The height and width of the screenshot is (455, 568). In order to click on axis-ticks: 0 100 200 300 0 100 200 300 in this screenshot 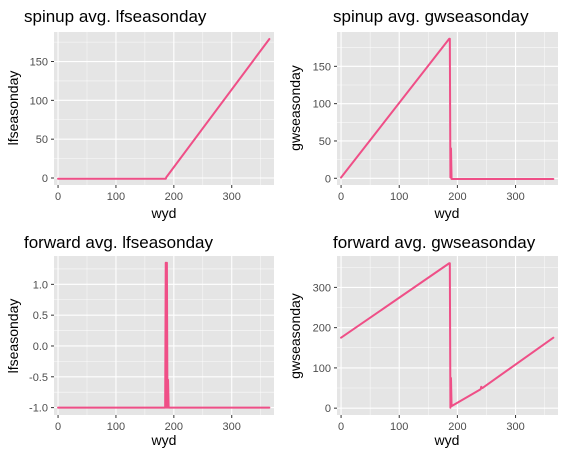, I will do `click(419, 357)`.